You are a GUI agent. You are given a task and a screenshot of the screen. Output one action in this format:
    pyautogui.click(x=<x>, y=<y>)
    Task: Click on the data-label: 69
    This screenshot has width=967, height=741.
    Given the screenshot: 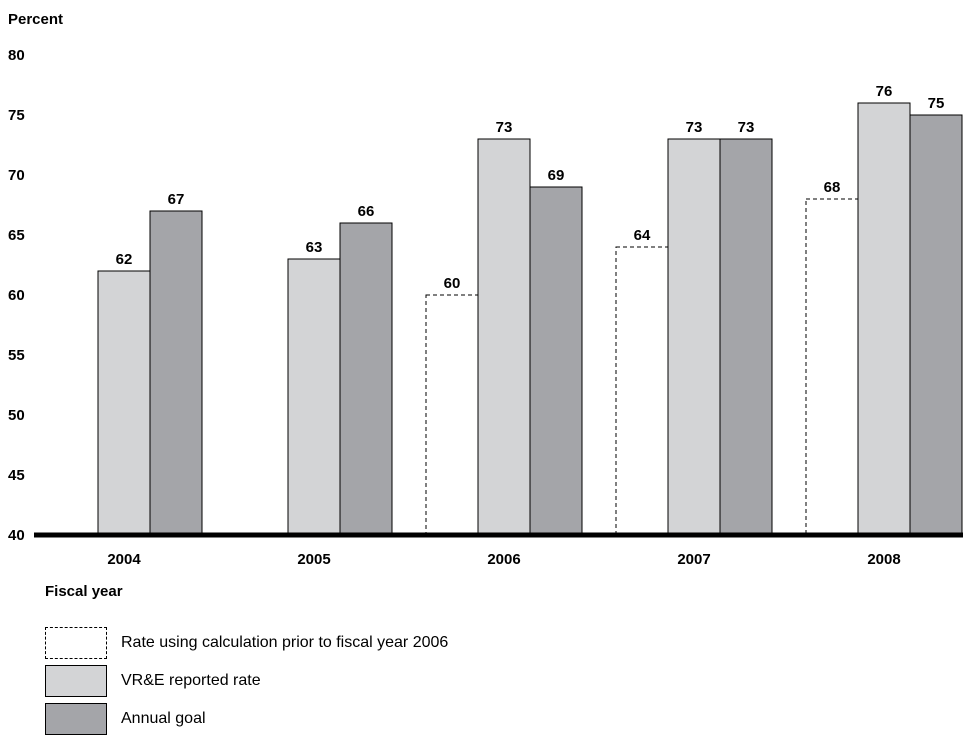 What is the action you would take?
    pyautogui.click(x=556, y=175)
    